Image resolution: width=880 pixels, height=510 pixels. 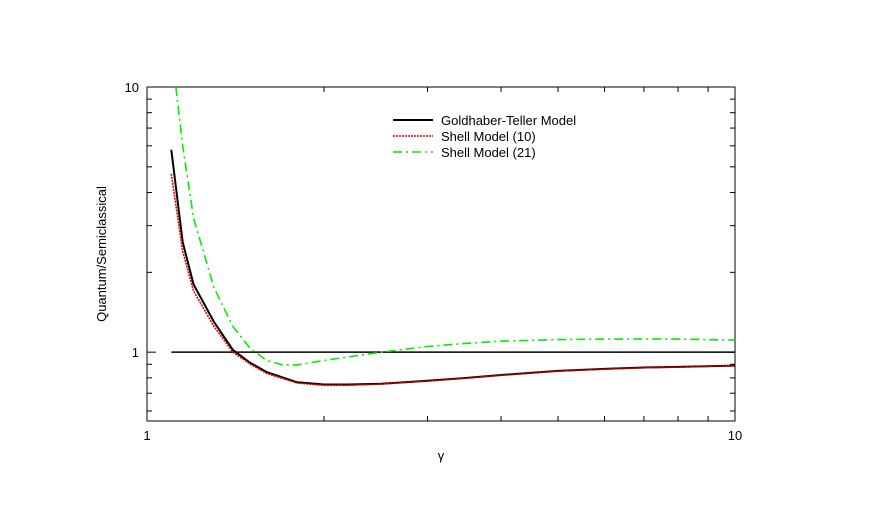 I want to click on legend-label: Goldhaber-Teller Model, so click(x=508, y=120).